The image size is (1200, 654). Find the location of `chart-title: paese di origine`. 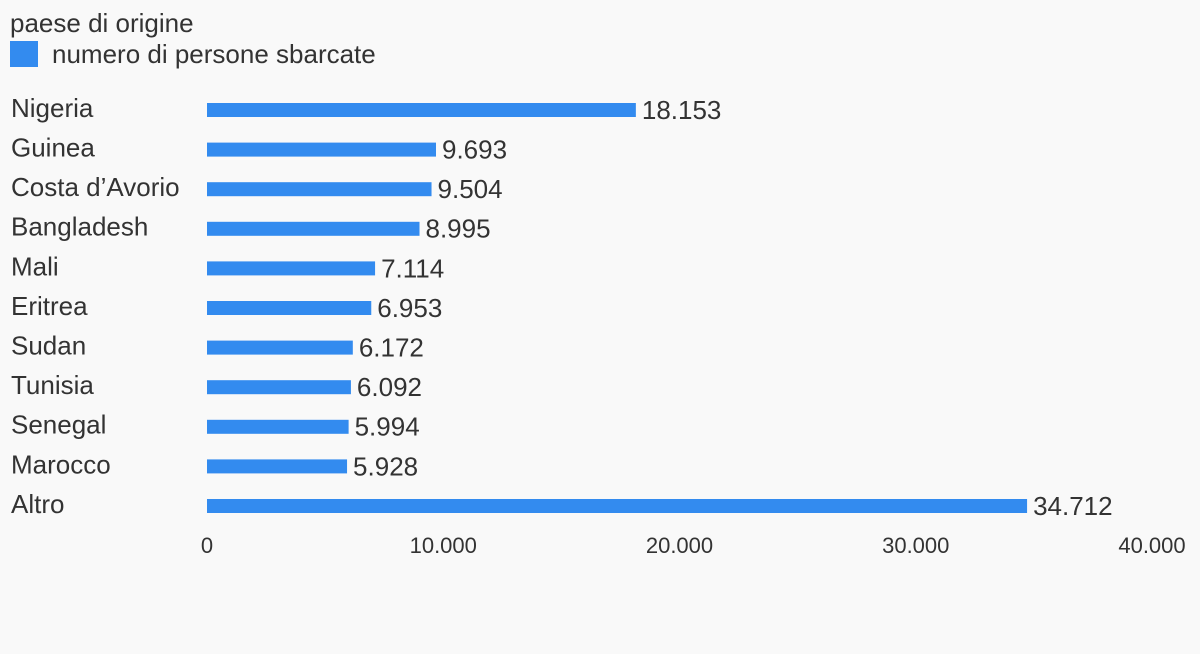

chart-title: paese di origine is located at coordinates (102, 23).